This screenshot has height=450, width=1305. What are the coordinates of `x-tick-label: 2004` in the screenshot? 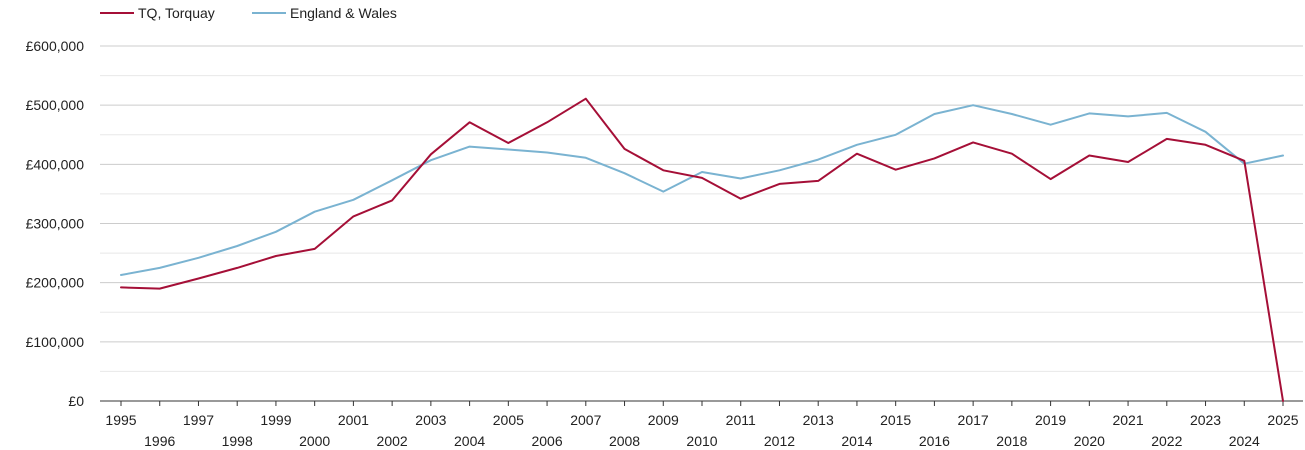 It's located at (469, 441).